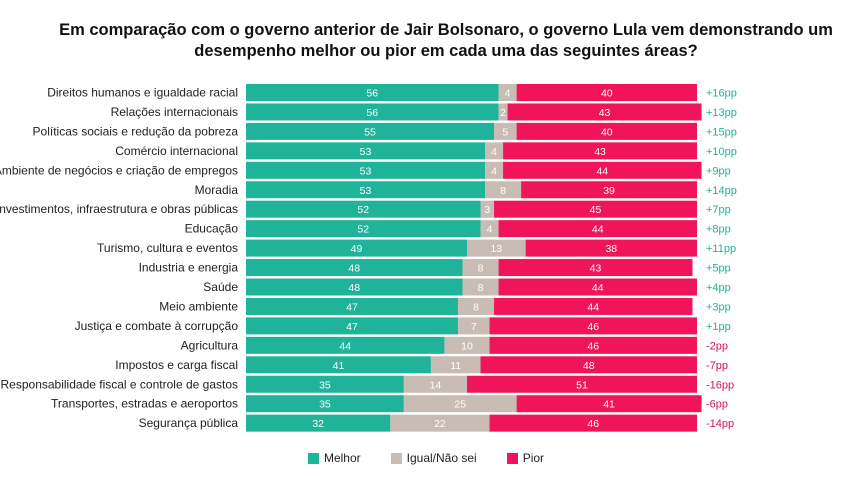  What do you see at coordinates (718, 210) in the screenshot?
I see `difference-label: +7pp` at bounding box center [718, 210].